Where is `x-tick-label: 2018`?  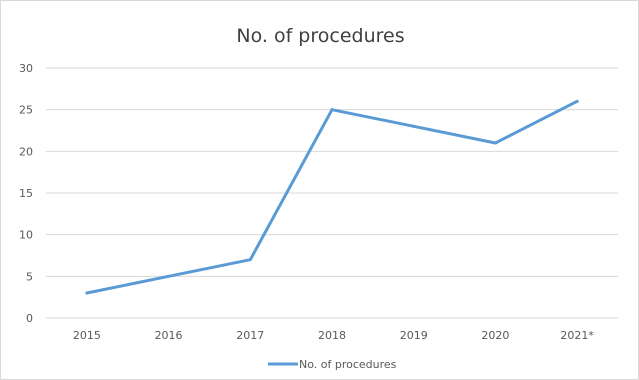
x-tick-label: 2018 is located at coordinates (332, 335).